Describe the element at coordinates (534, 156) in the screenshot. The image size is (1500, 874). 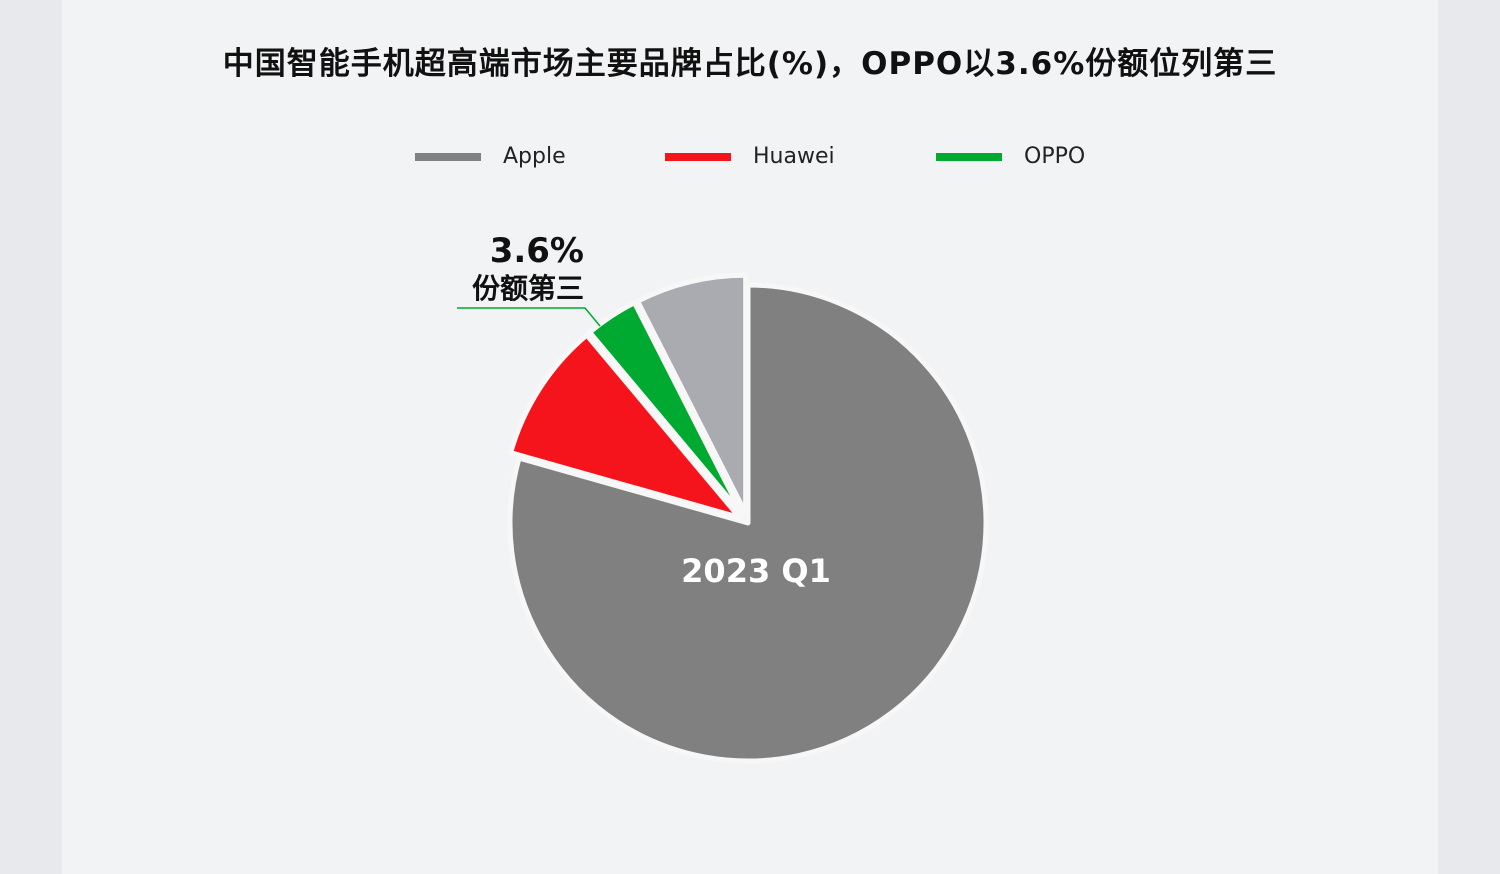
I see `legend-label: Apple` at that location.